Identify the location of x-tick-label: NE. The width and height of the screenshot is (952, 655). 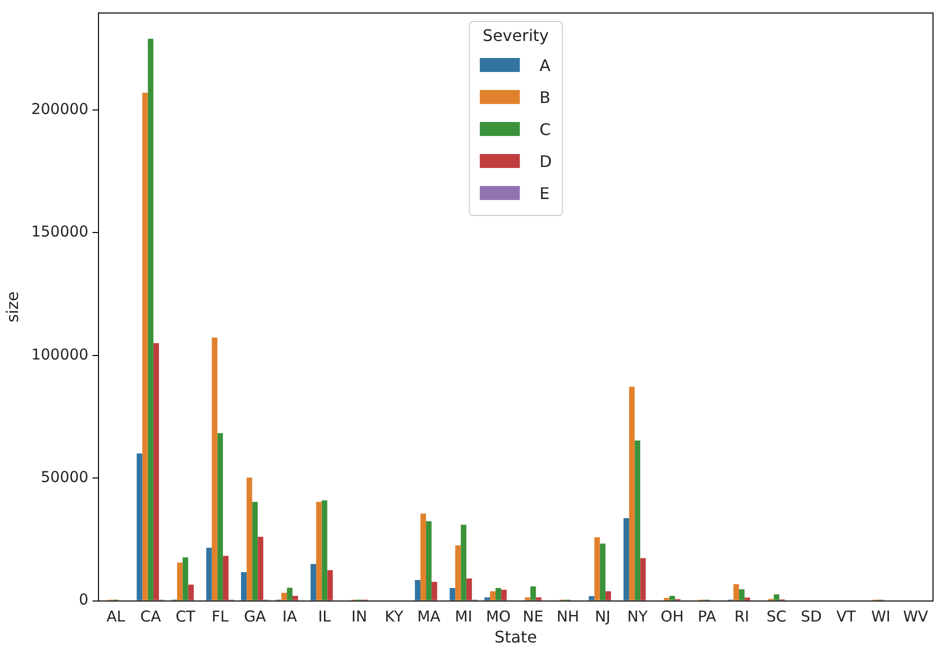
(533, 617).